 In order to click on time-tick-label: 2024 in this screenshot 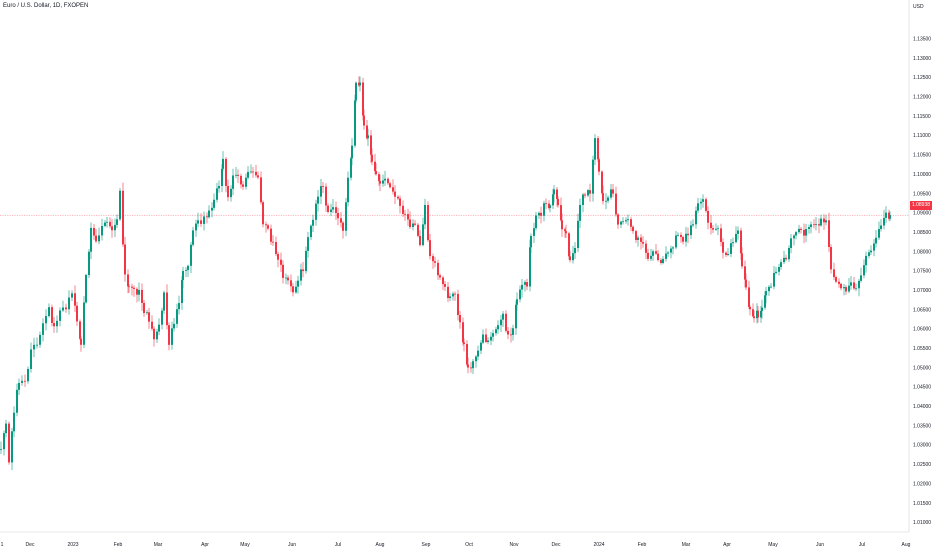, I will do `click(598, 545)`.